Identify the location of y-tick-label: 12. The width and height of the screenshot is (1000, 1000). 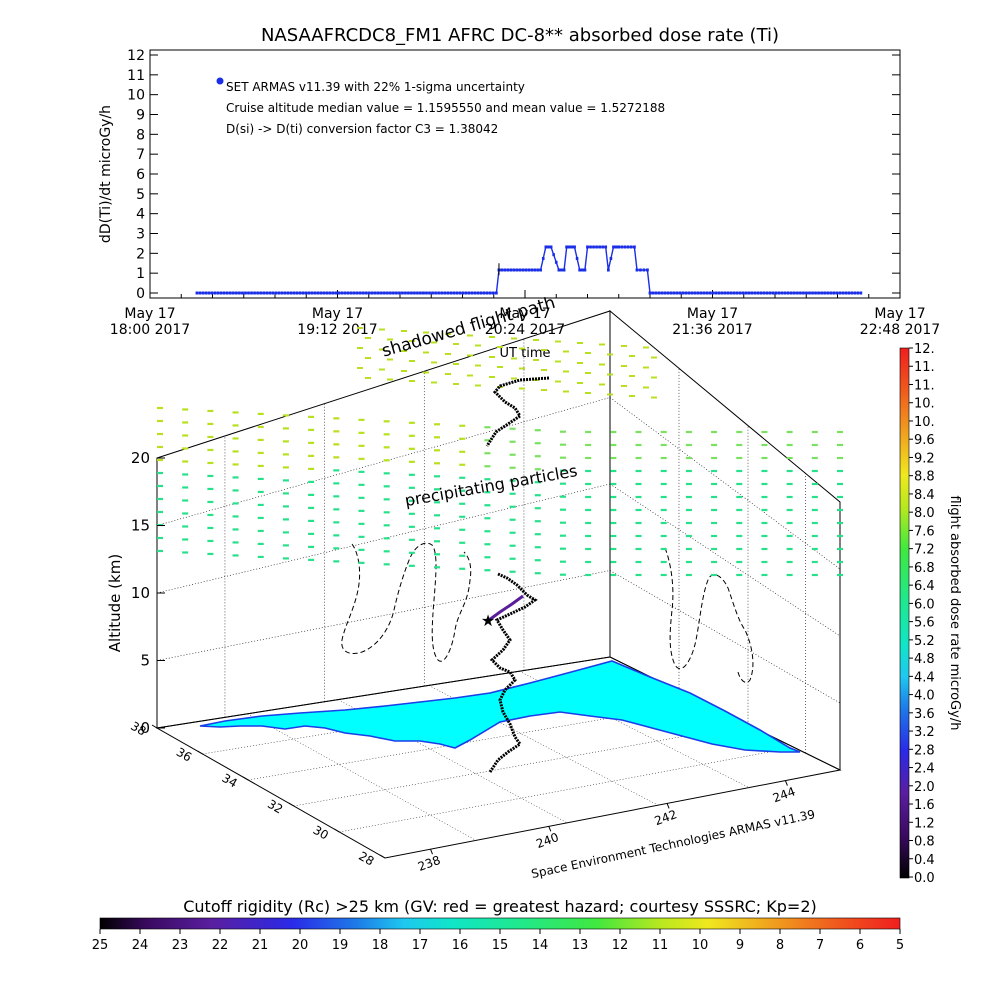
(136, 56).